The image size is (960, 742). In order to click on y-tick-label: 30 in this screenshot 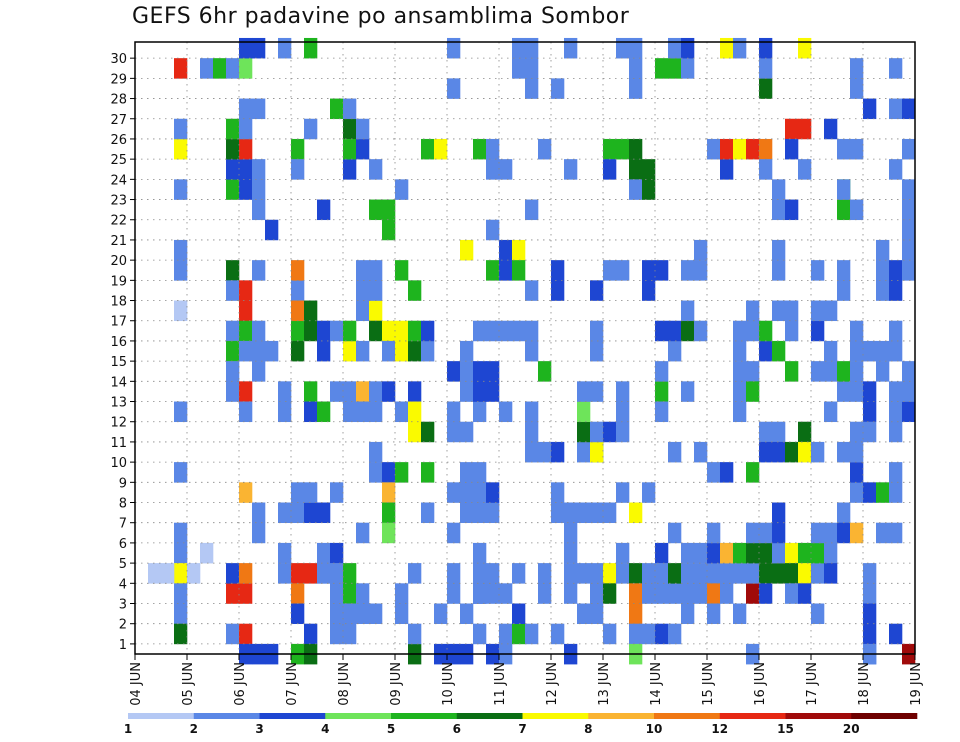, I will do `click(118, 59)`.